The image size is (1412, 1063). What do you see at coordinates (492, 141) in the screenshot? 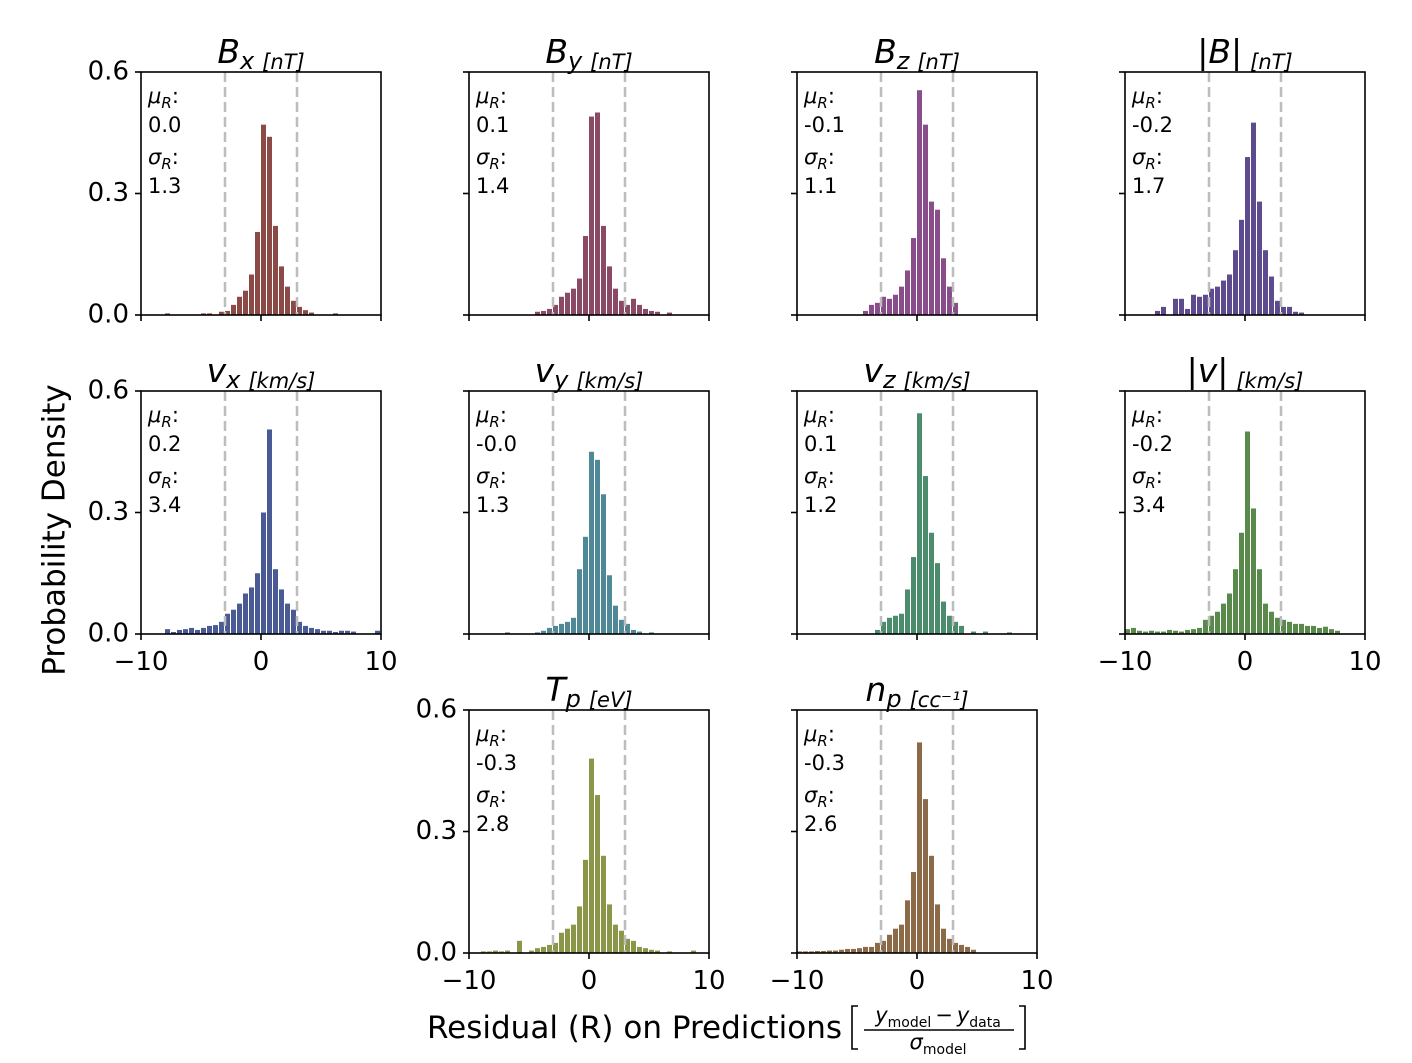
I see `stats-annotation: μR:0.1σR:1.4` at bounding box center [492, 141].